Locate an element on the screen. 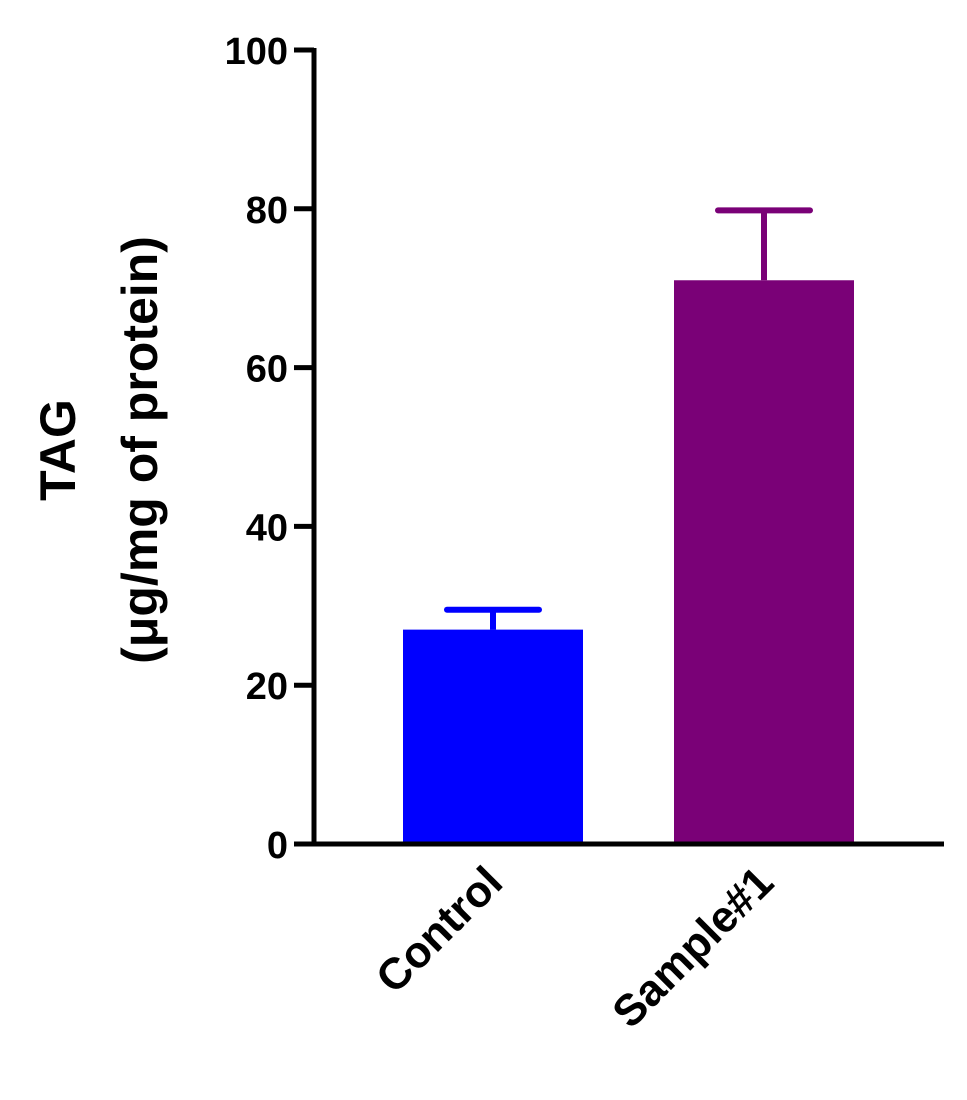  y-axis-label: TAG (μg/mg of protein) is located at coordinates (99, 450).